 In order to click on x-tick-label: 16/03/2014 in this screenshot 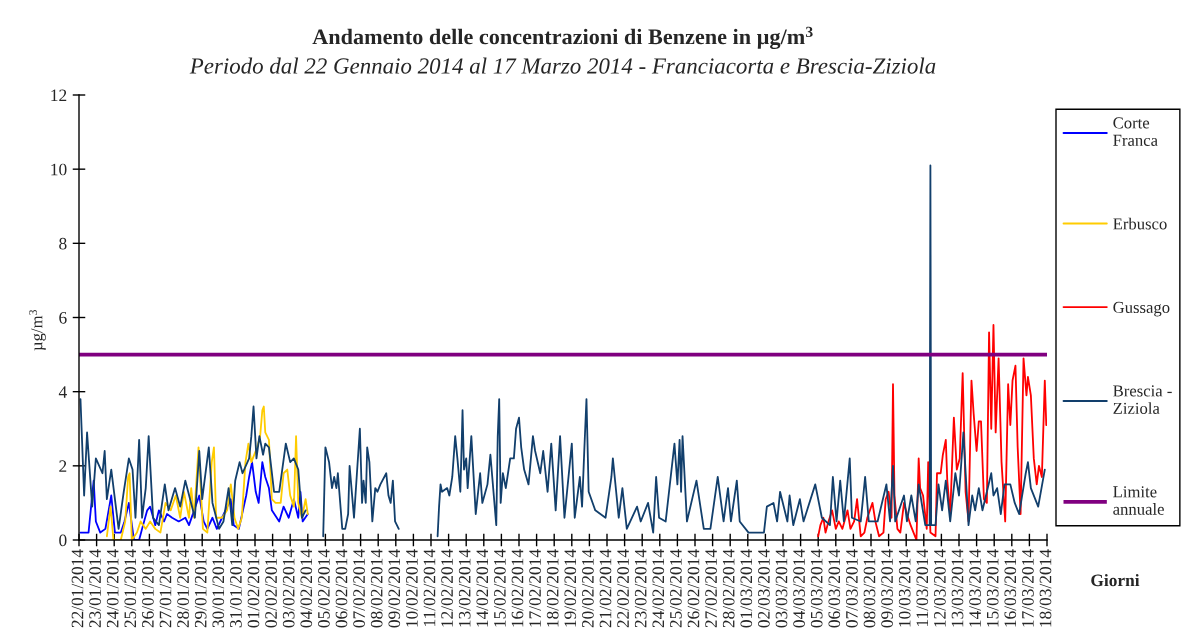, I will do `click(1010, 588)`.